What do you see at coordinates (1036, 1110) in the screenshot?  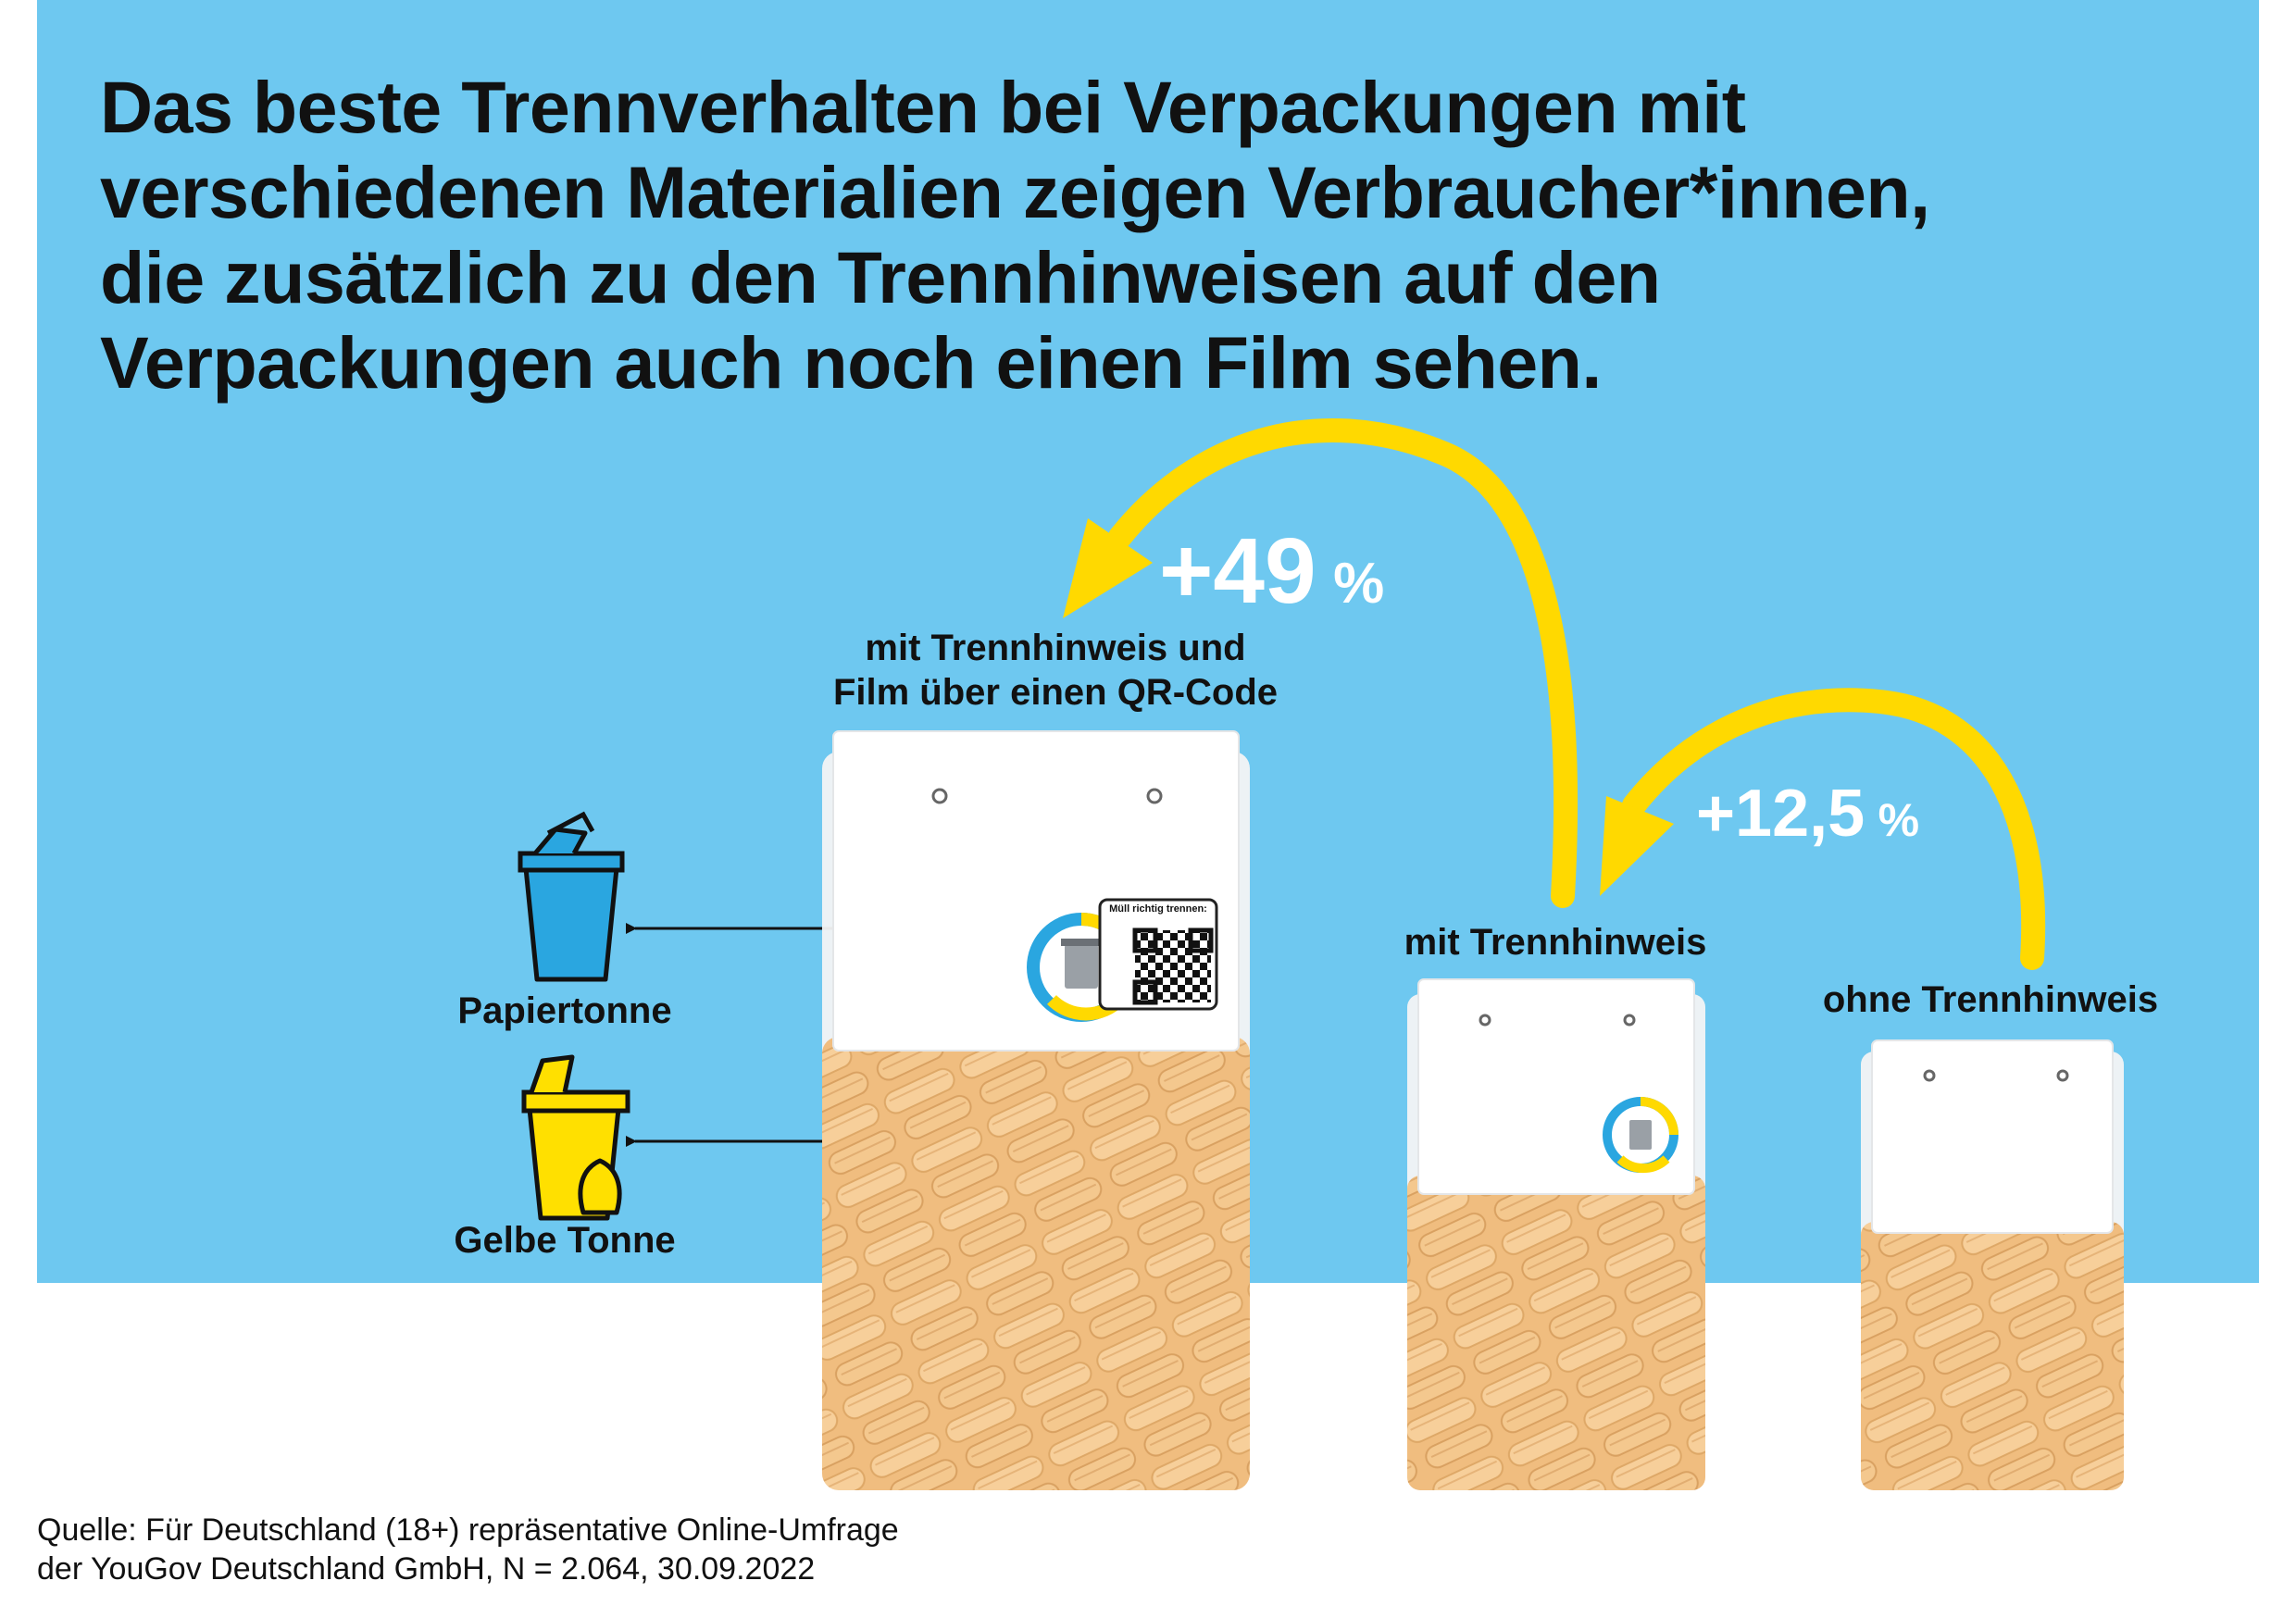 I see `large-pasta-package` at bounding box center [1036, 1110].